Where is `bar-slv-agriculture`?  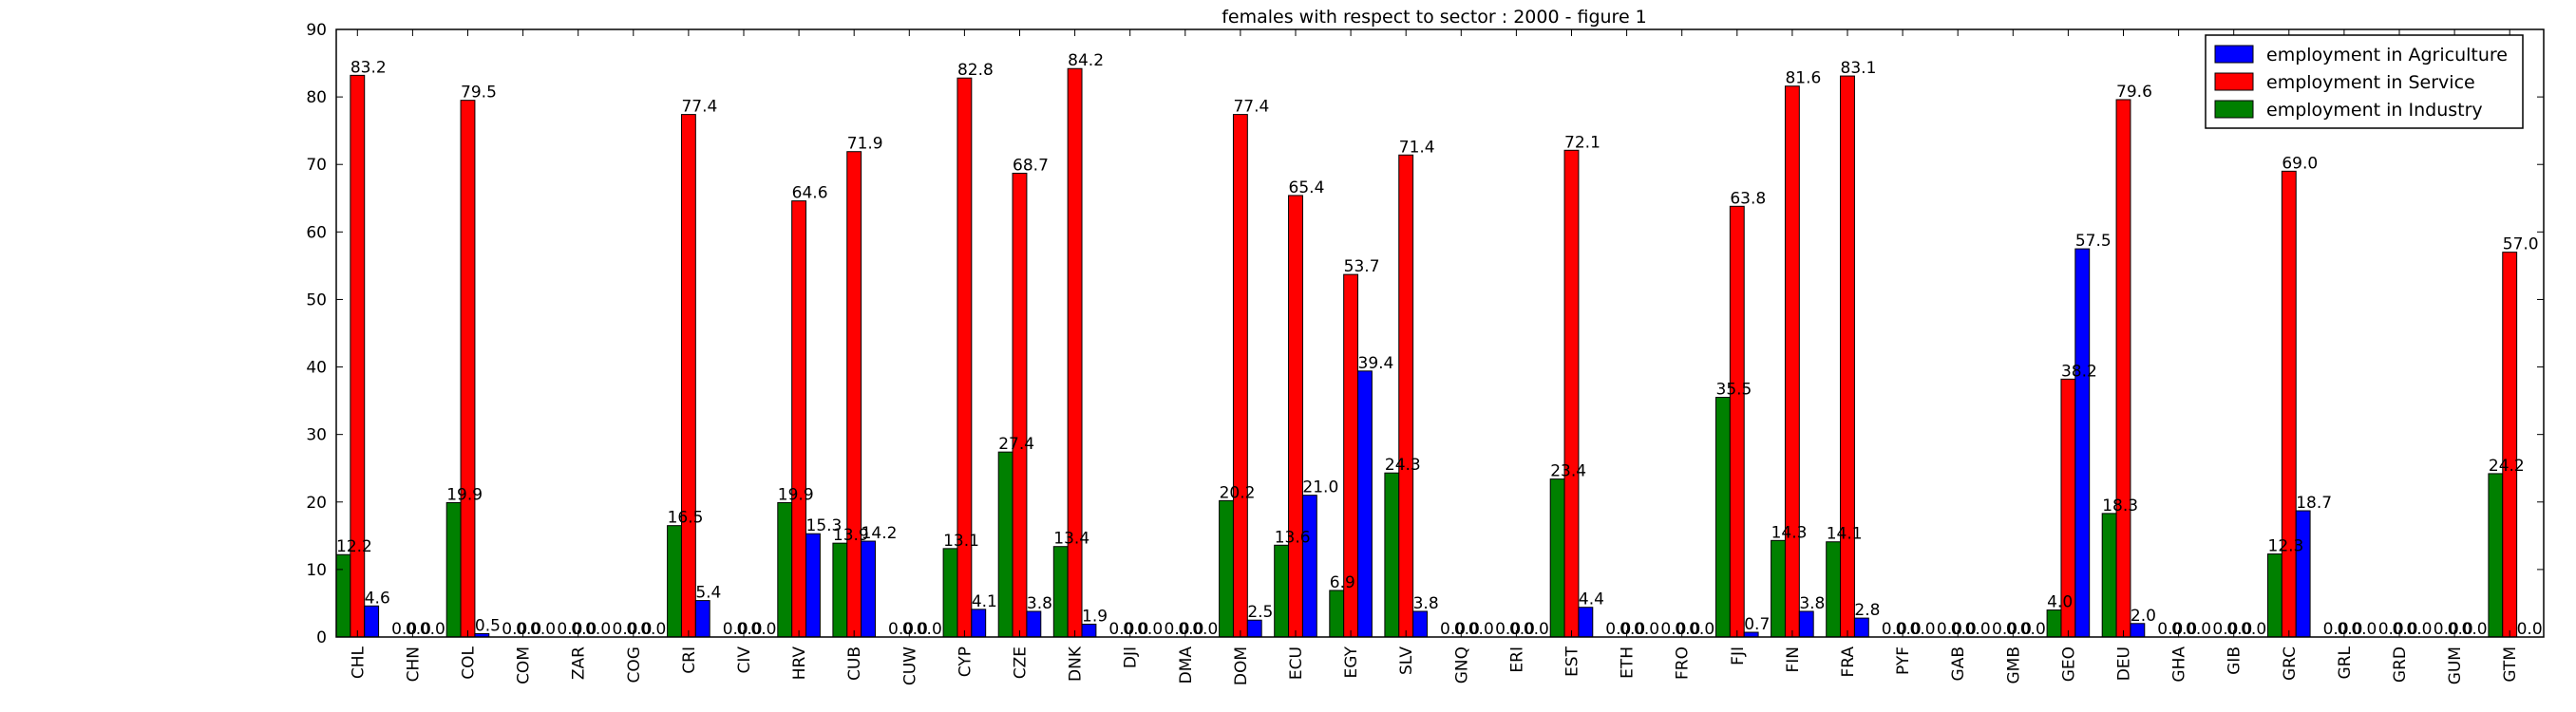 bar-slv-agriculture is located at coordinates (1420, 624).